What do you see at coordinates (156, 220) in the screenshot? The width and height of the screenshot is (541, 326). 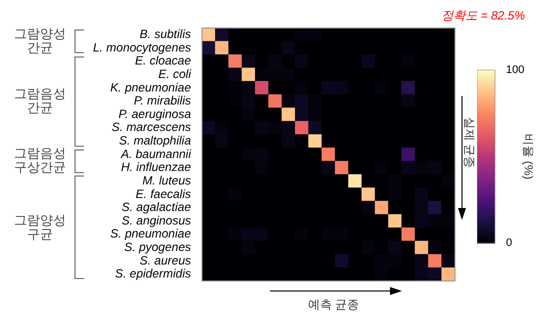 I see `y-tick-label: S. anginosus` at bounding box center [156, 220].